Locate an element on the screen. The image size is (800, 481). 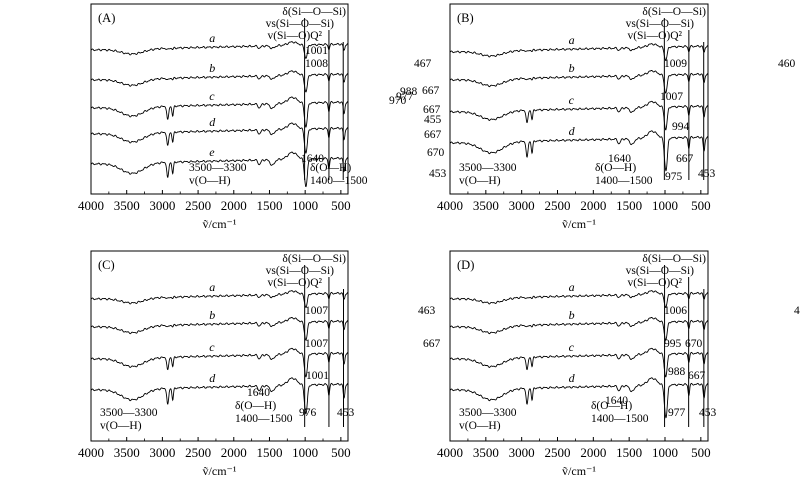
peak-label: 976 is located at coordinates (308, 413).